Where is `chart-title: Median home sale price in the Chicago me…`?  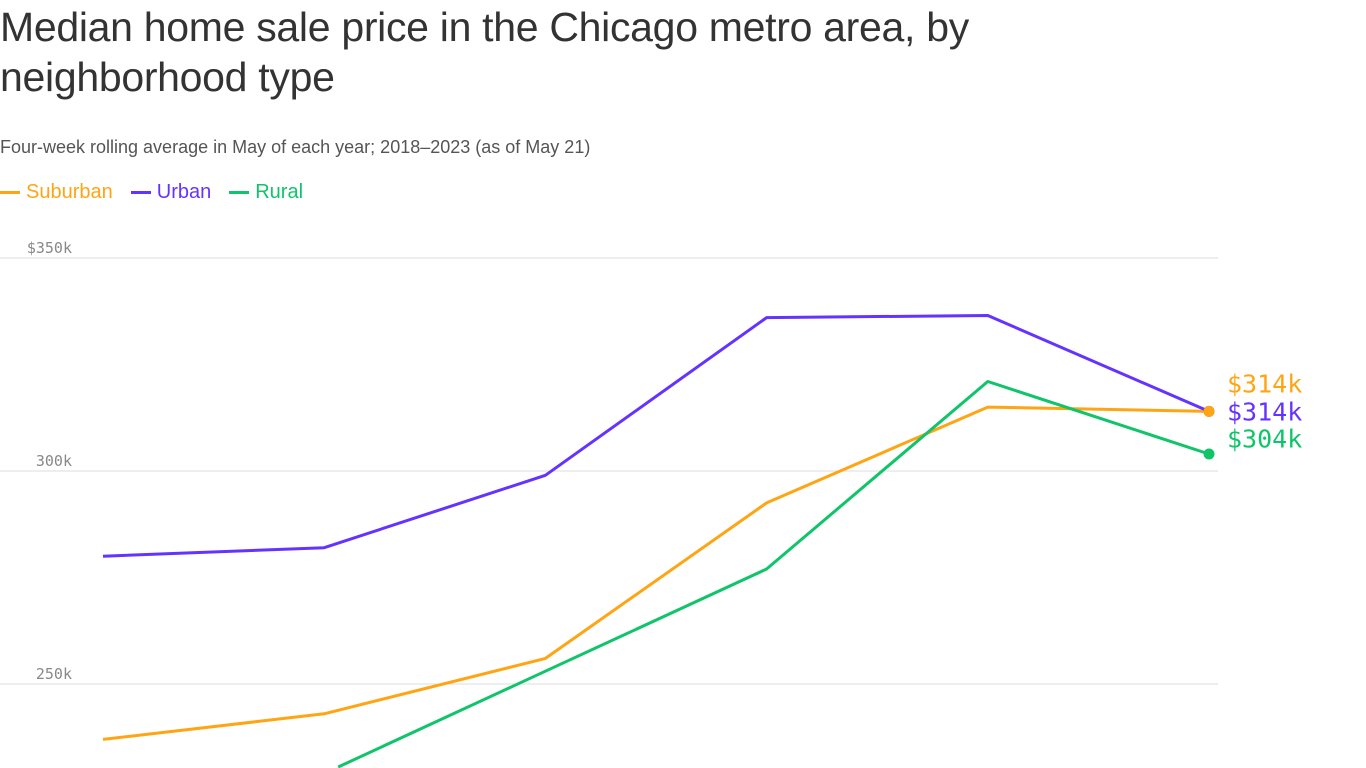
chart-title: Median home sale price in the Chicago me… is located at coordinates (484, 52).